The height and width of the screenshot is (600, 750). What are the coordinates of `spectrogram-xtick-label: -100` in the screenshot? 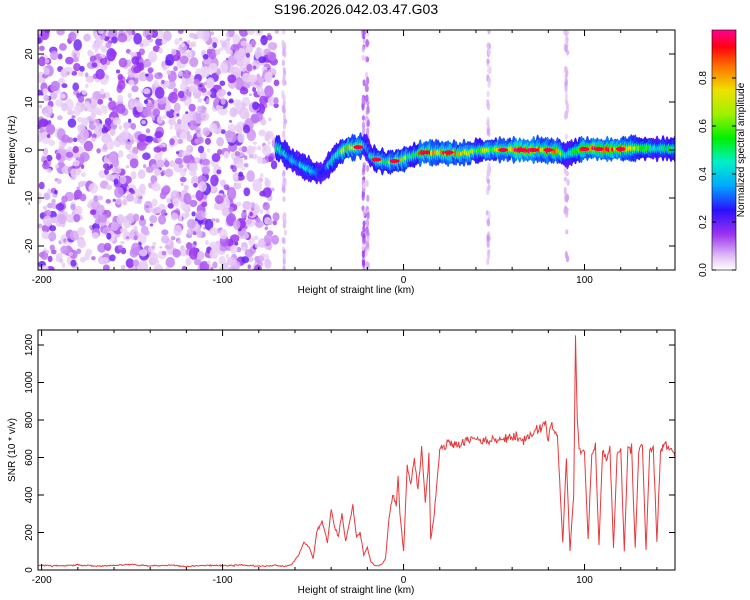 It's located at (223, 280).